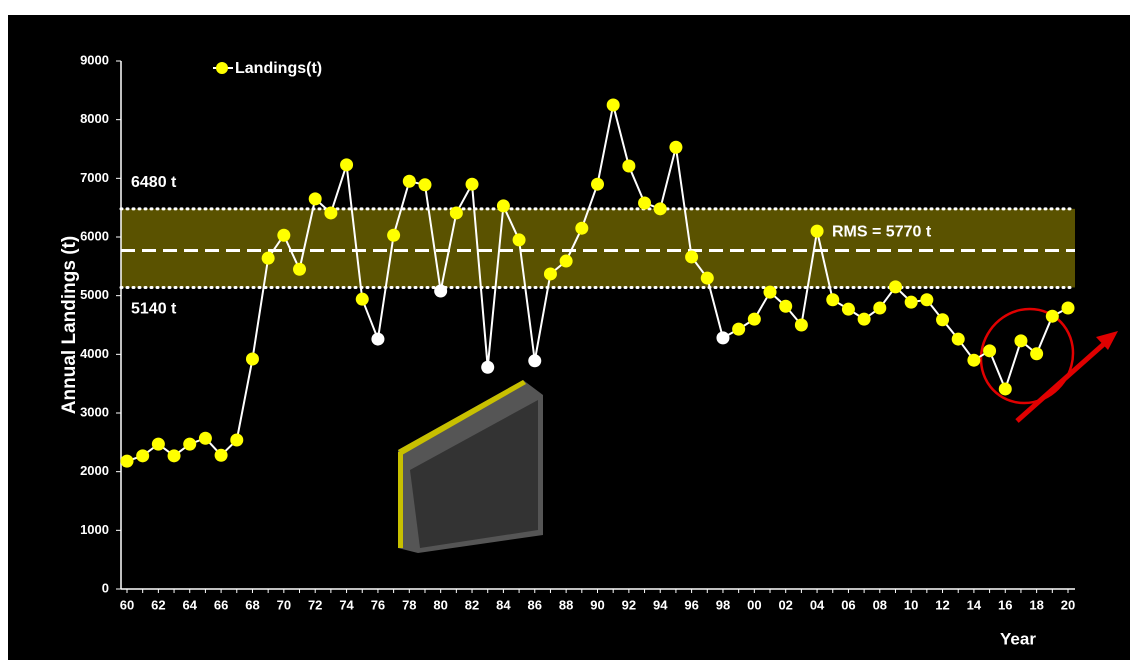 The width and height of the screenshot is (1137, 671). Describe the element at coordinates (94, 411) in the screenshot. I see `y-tick-label: 3000` at that location.